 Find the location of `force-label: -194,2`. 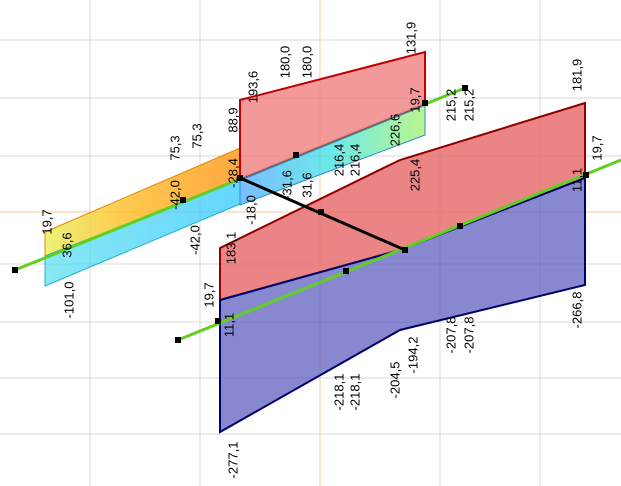

force-label: -194,2 is located at coordinates (412, 355).